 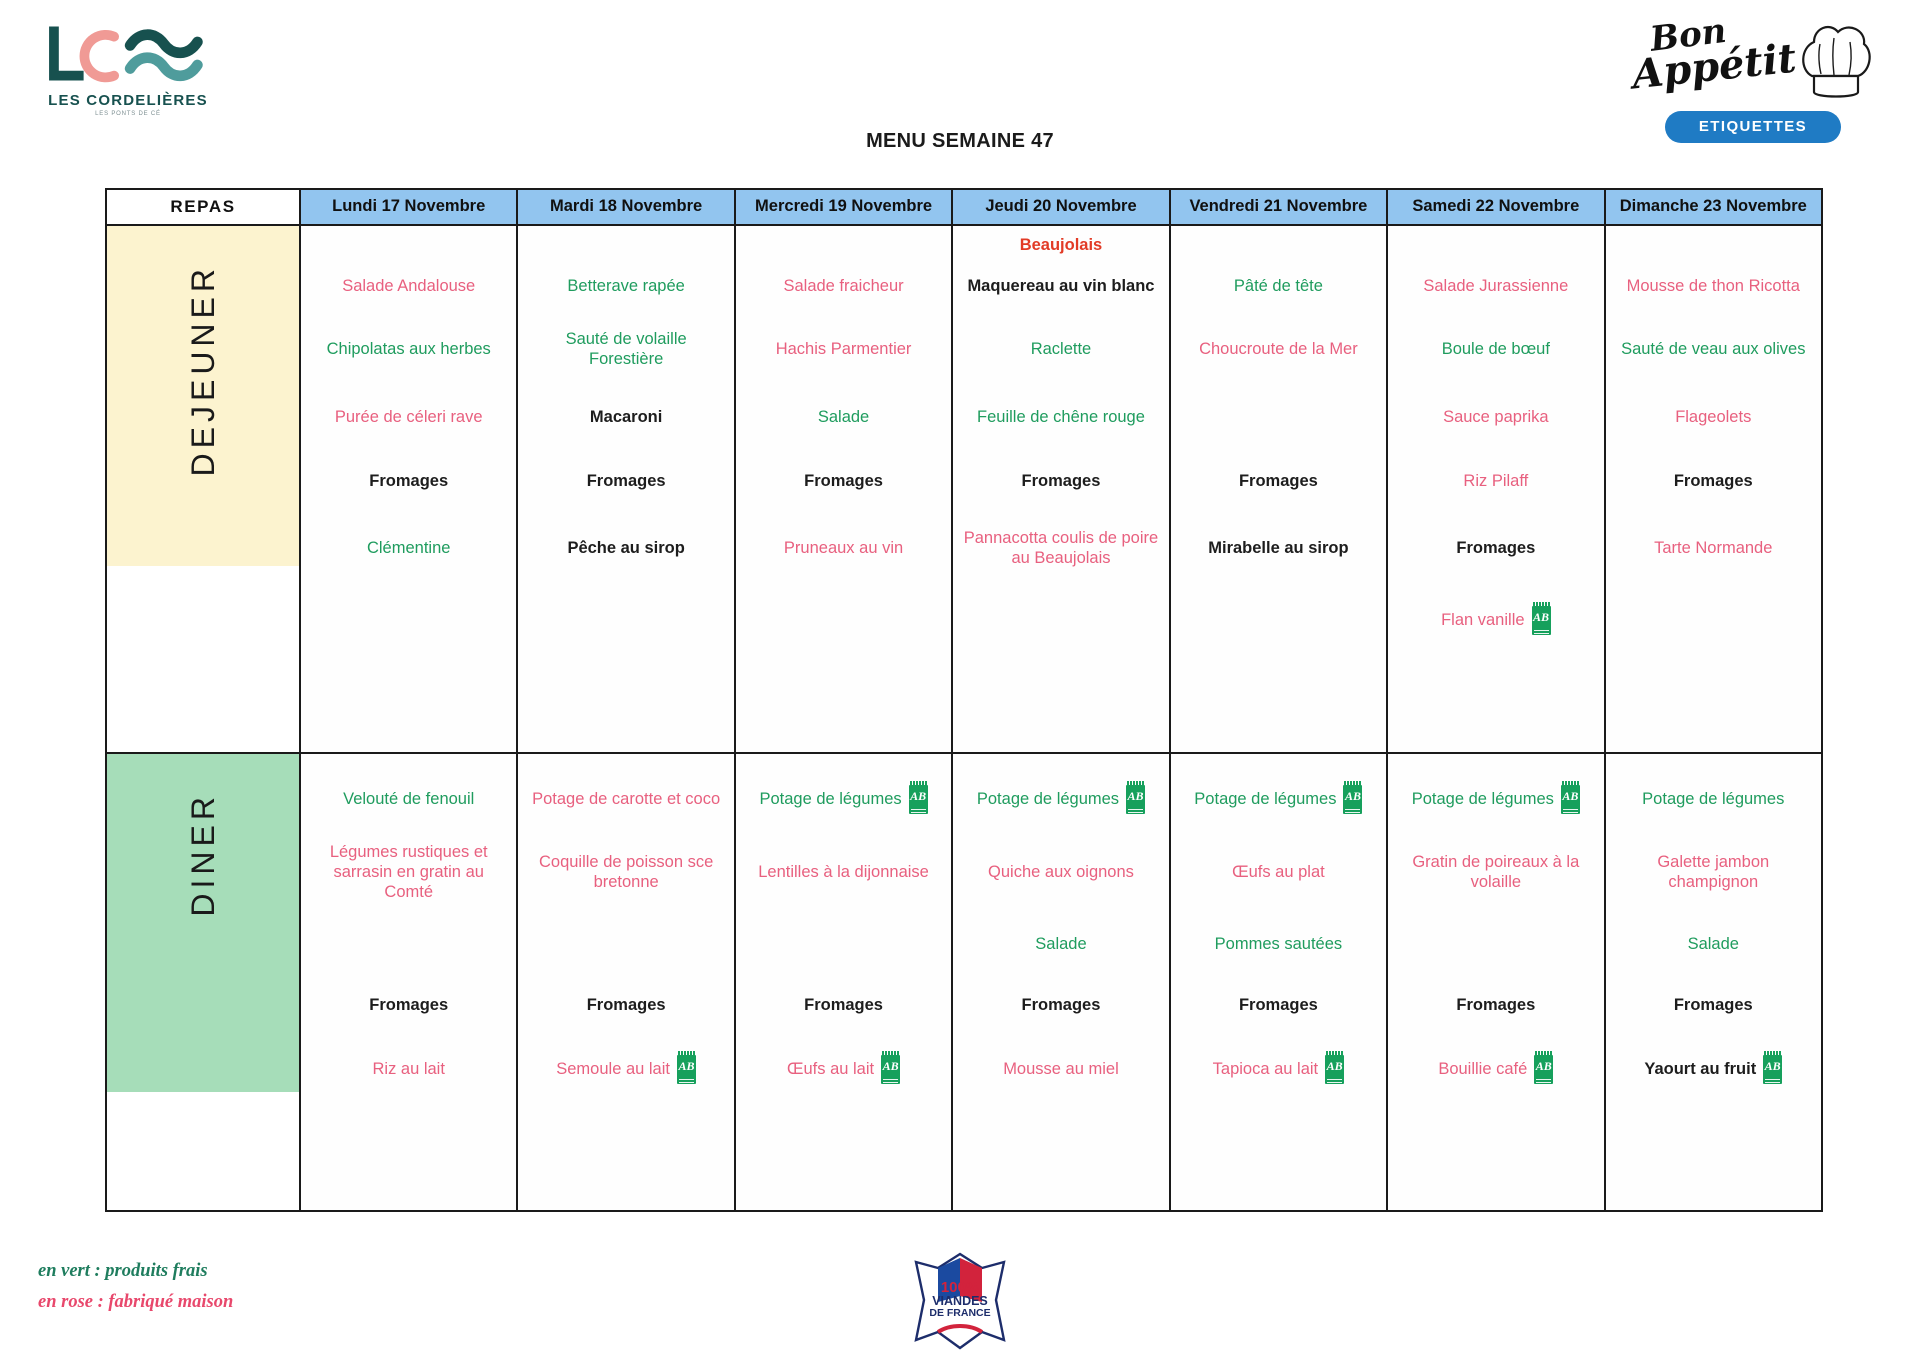 I want to click on dish-name: Riz Pilaff, so click(x=1496, y=480).